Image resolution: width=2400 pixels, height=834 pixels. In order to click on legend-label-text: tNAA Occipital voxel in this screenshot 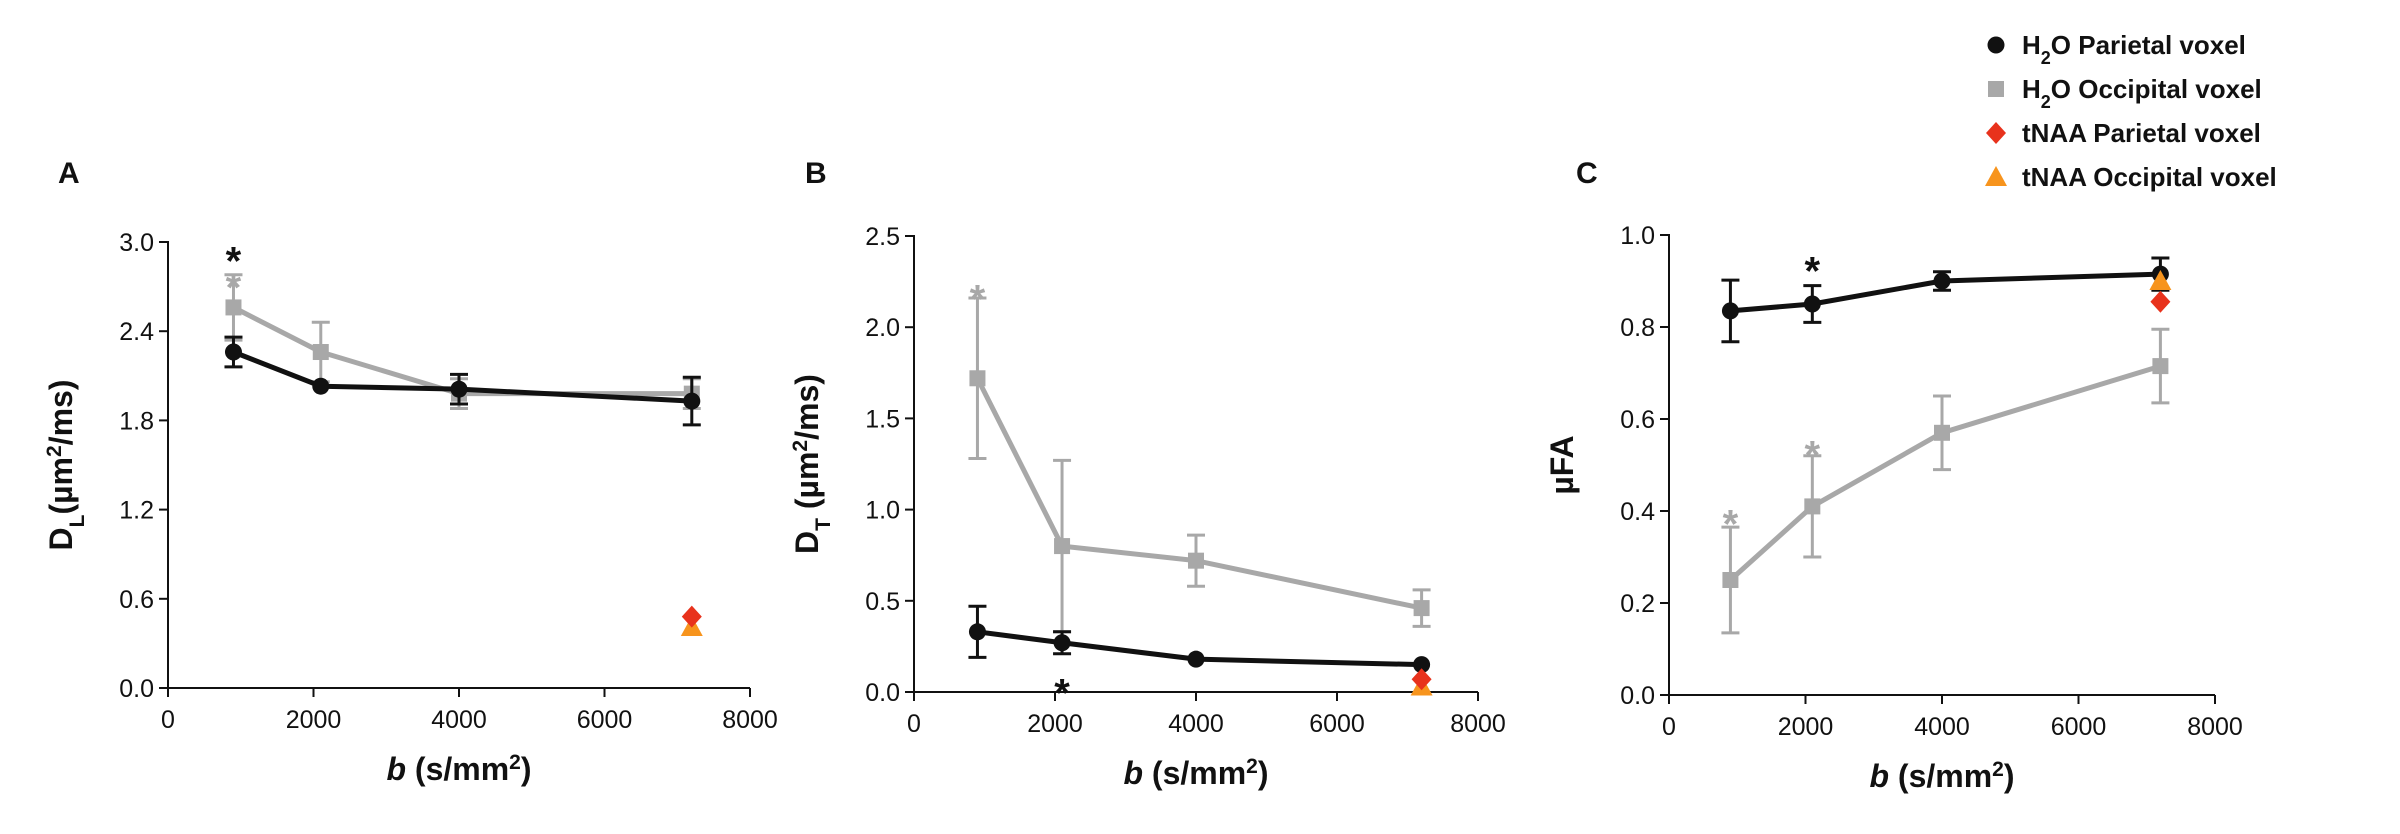, I will do `click(2149, 177)`.